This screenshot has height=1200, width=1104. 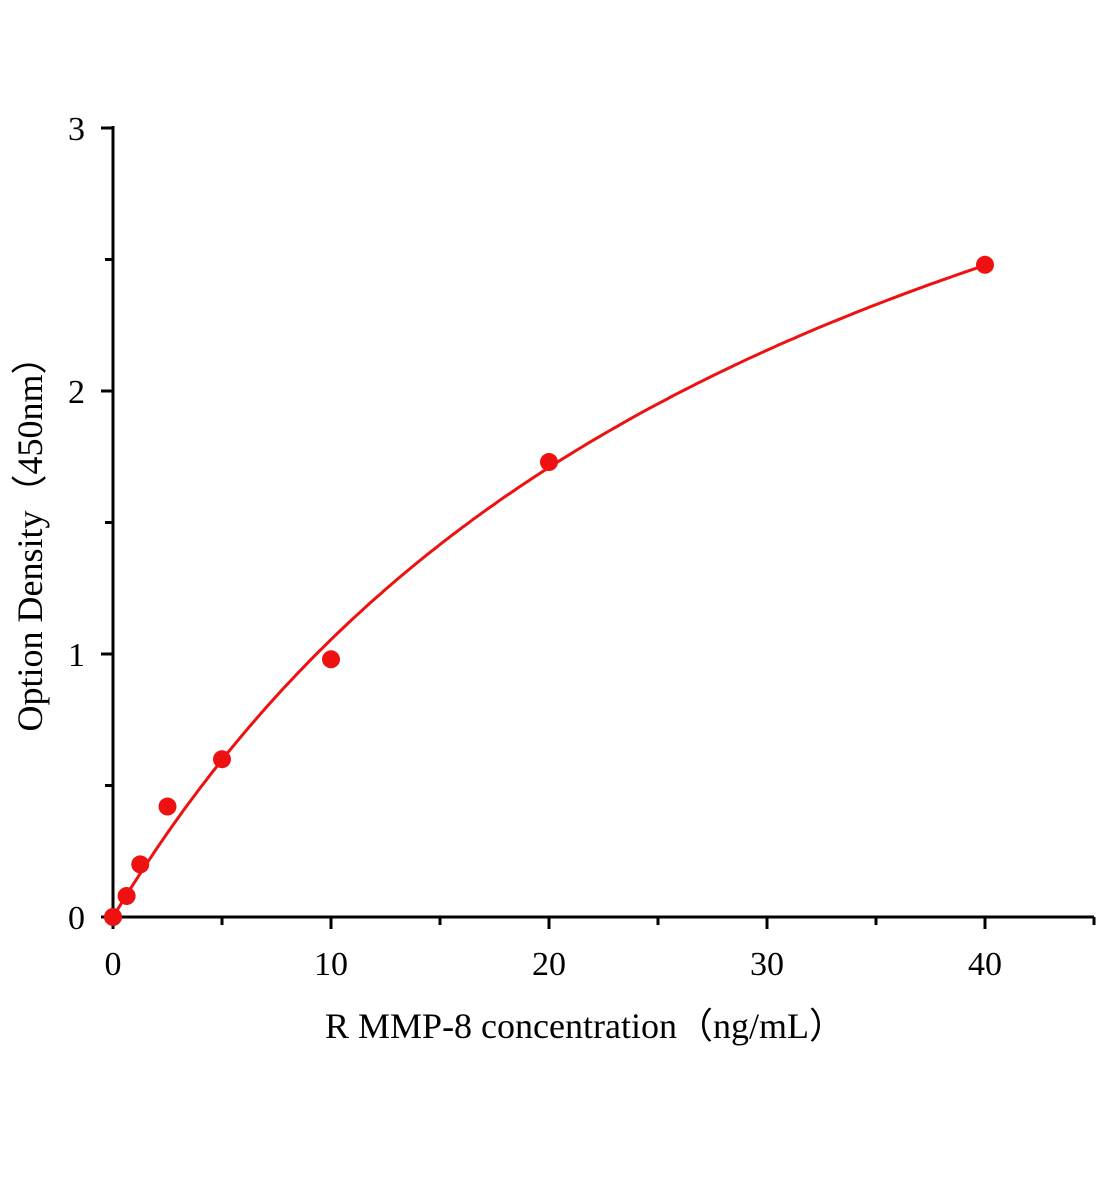 What do you see at coordinates (76, 392) in the screenshot?
I see `y-tick-label: 2` at bounding box center [76, 392].